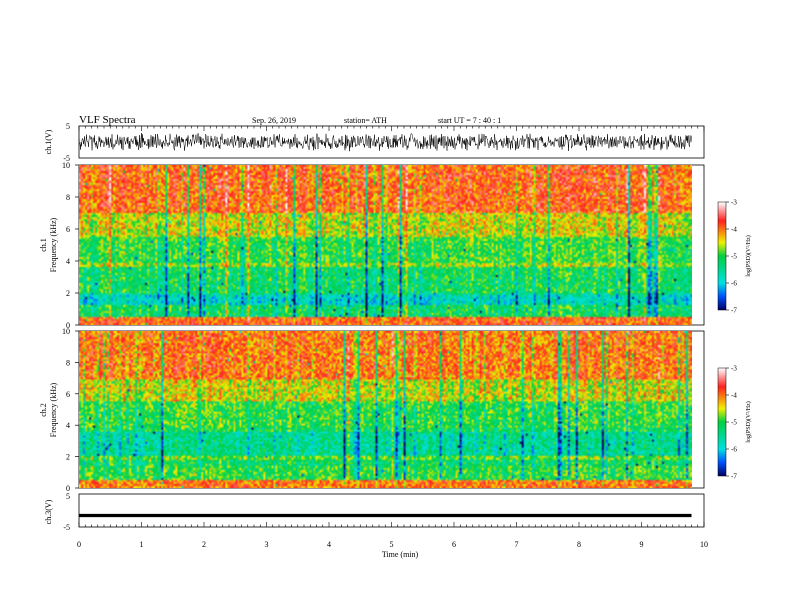 This screenshot has width=792, height=612. I want to click on ch3-waveform-frame, so click(391, 510).